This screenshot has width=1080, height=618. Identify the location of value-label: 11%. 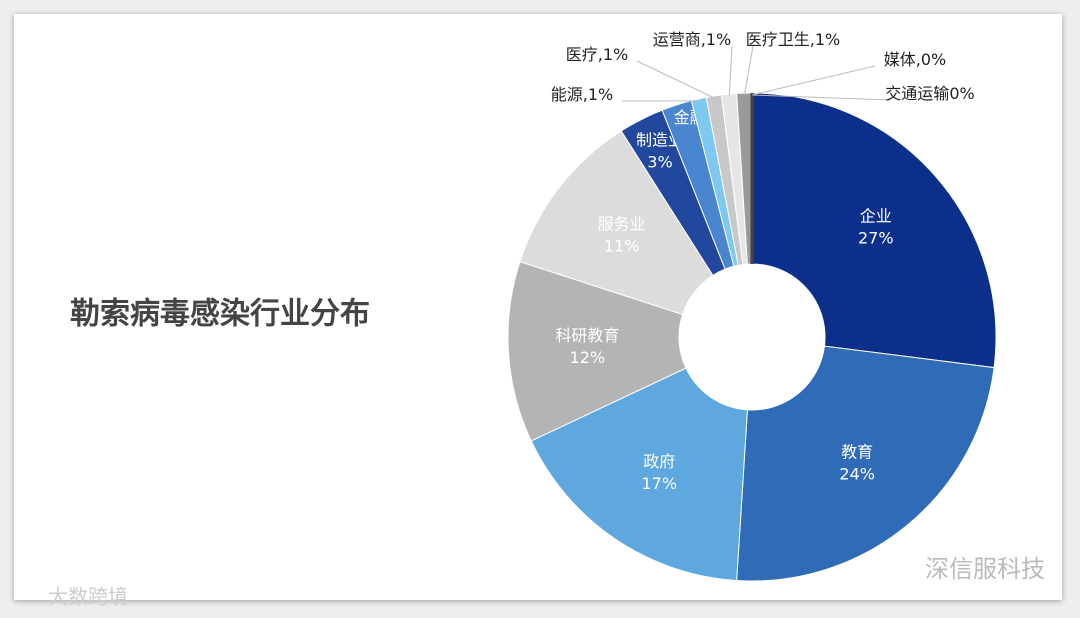
(622, 245).